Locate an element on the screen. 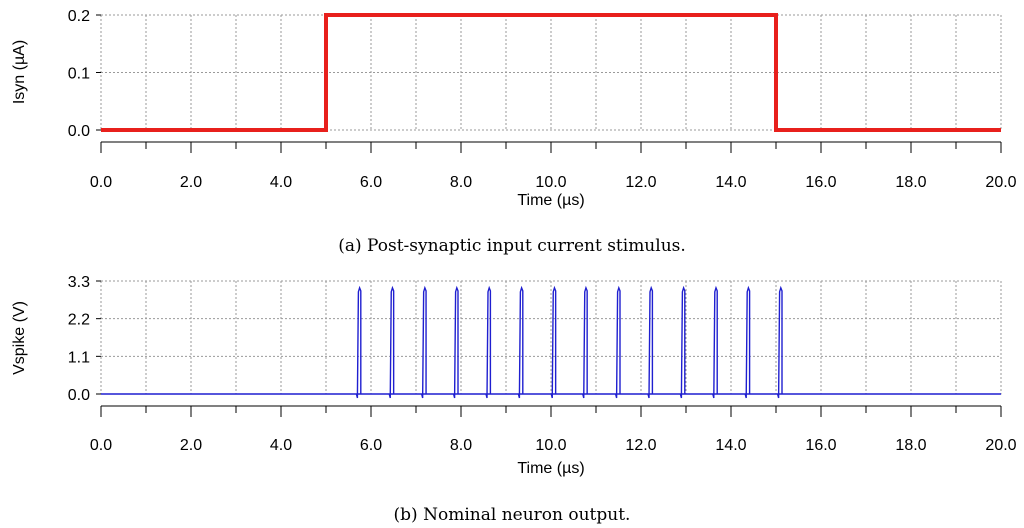 The height and width of the screenshot is (528, 1024). panel-b-y-axis-label: Vspike (V) is located at coordinates (19, 338).